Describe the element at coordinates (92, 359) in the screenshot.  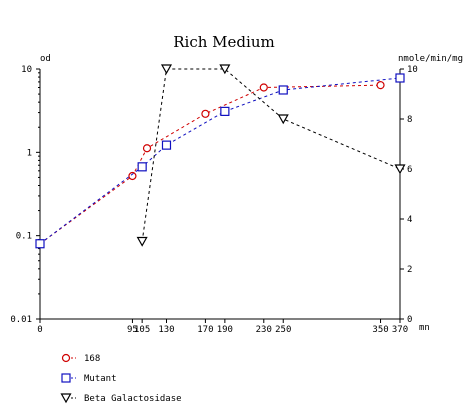
I see `legend-label: 168` at that location.